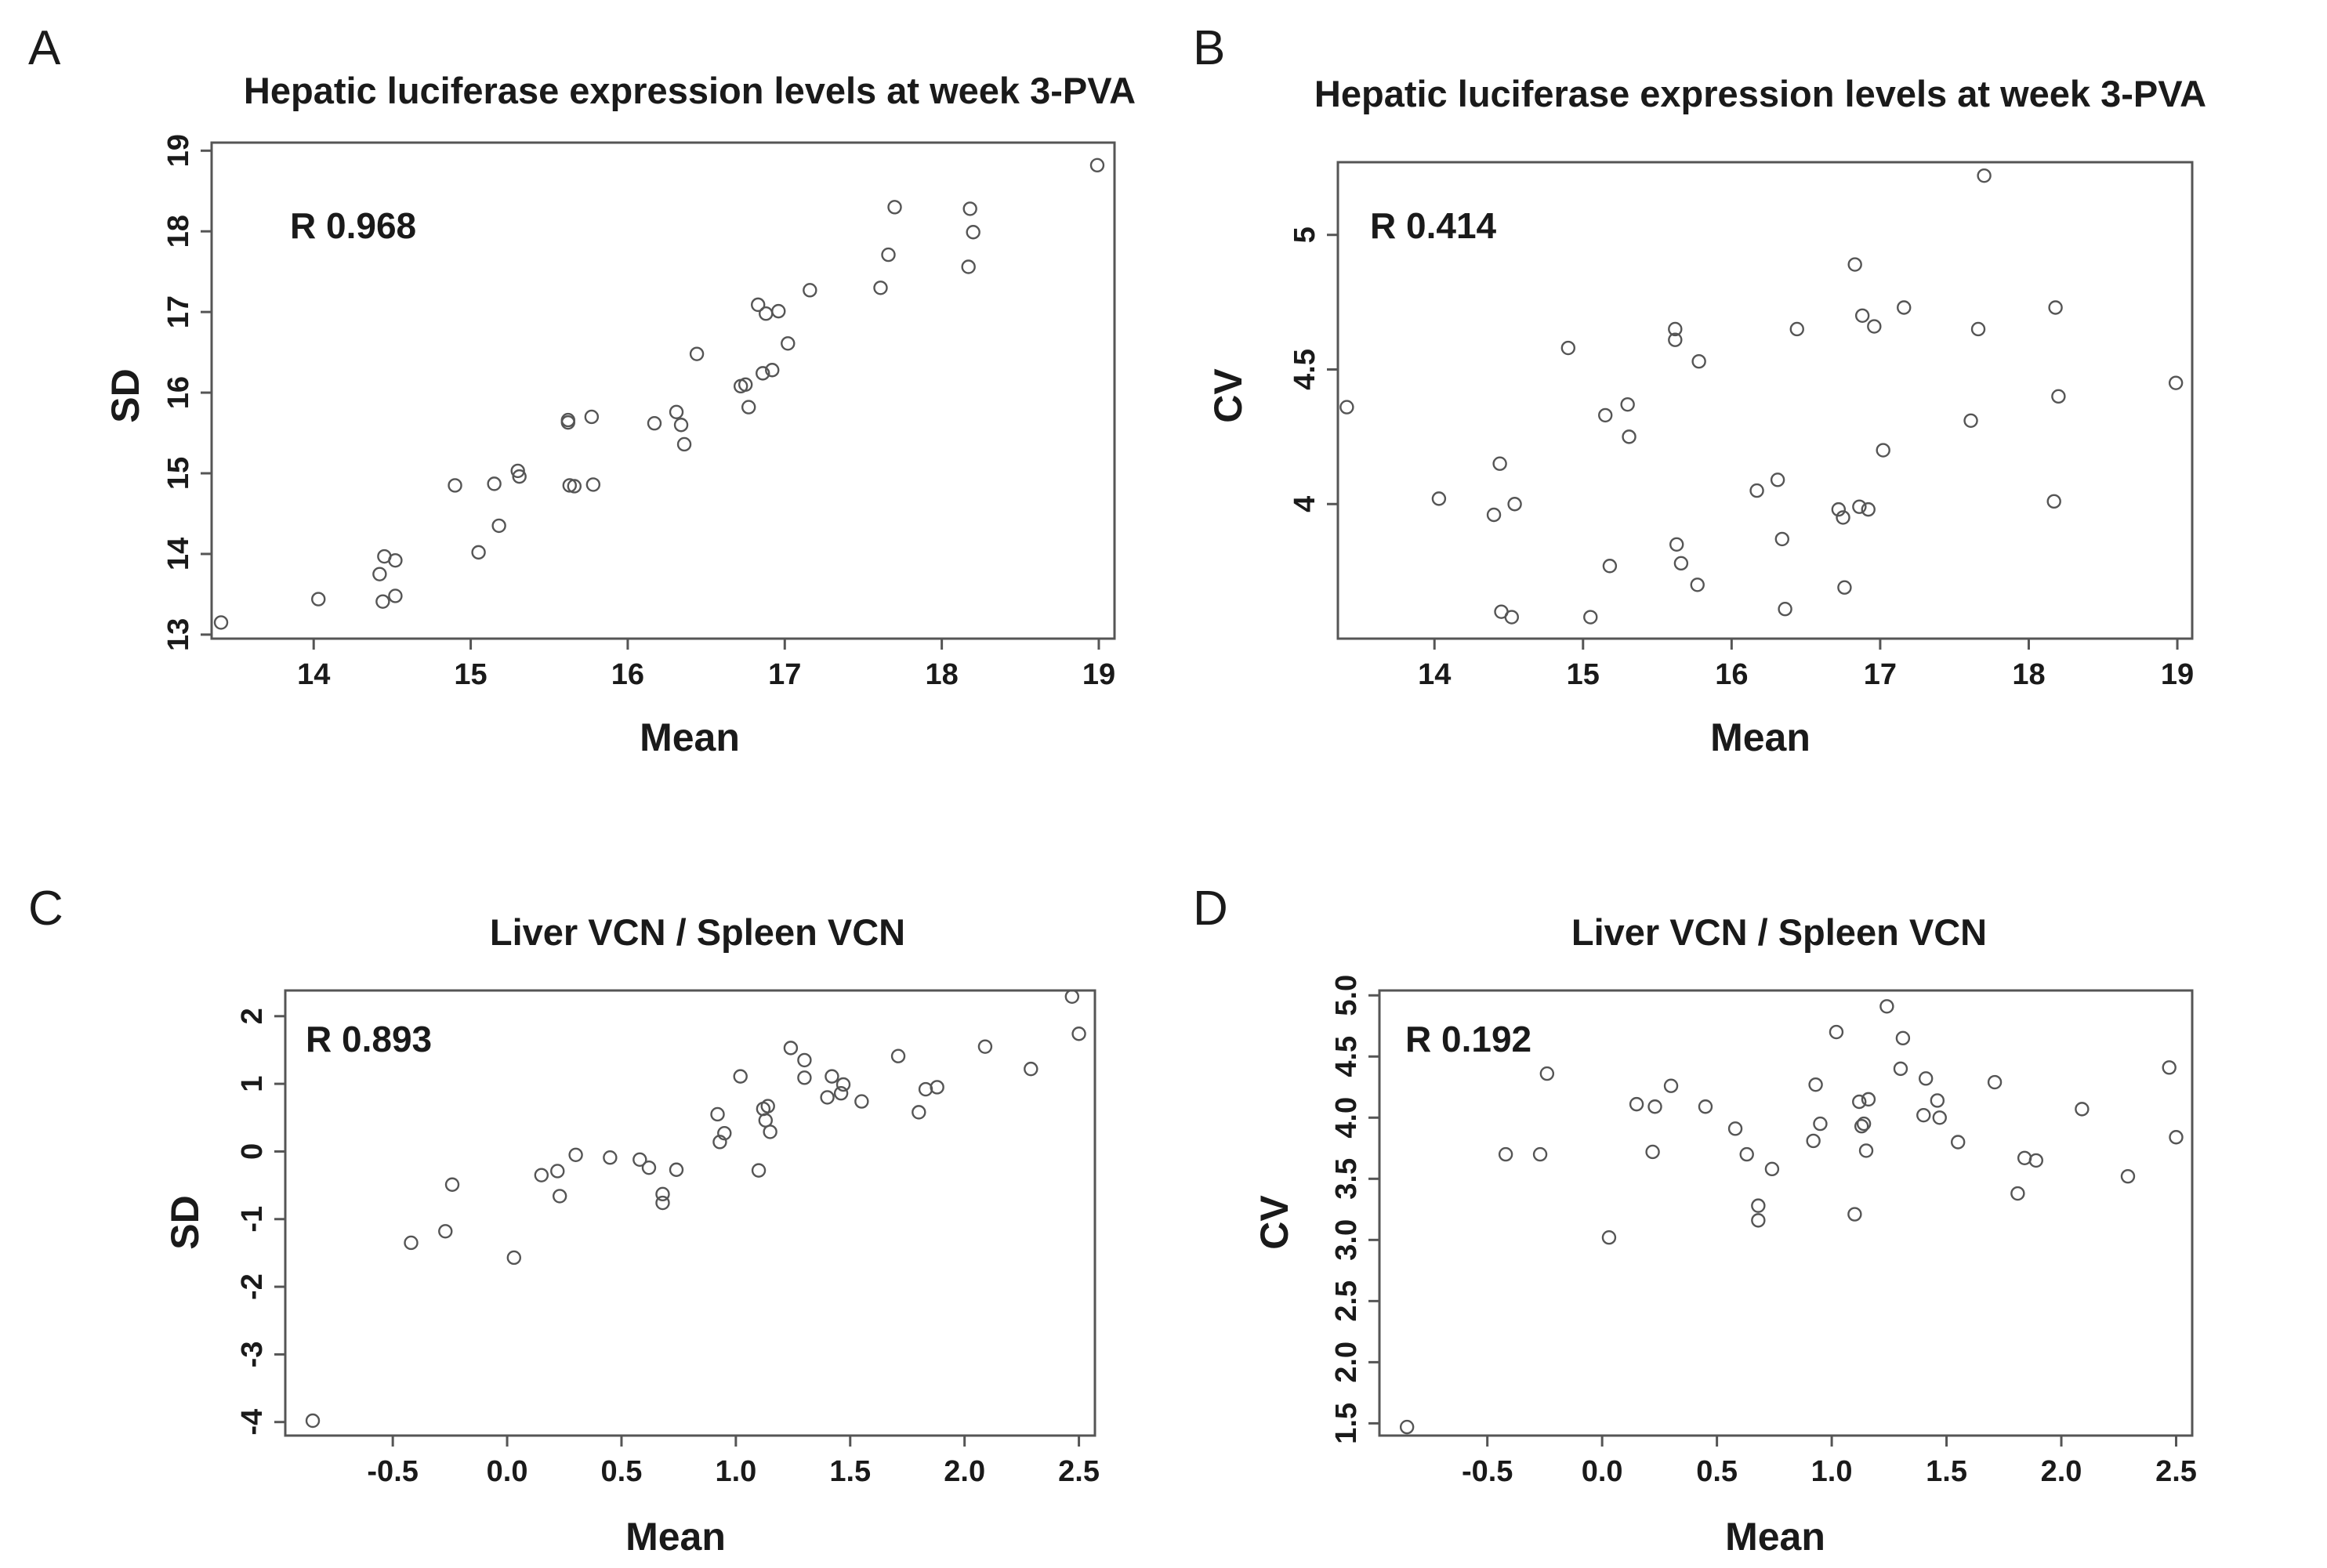 This screenshot has width=2327, height=1568. What do you see at coordinates (470, 675) in the screenshot?
I see `panel-a-x-tick-label: 15` at bounding box center [470, 675].